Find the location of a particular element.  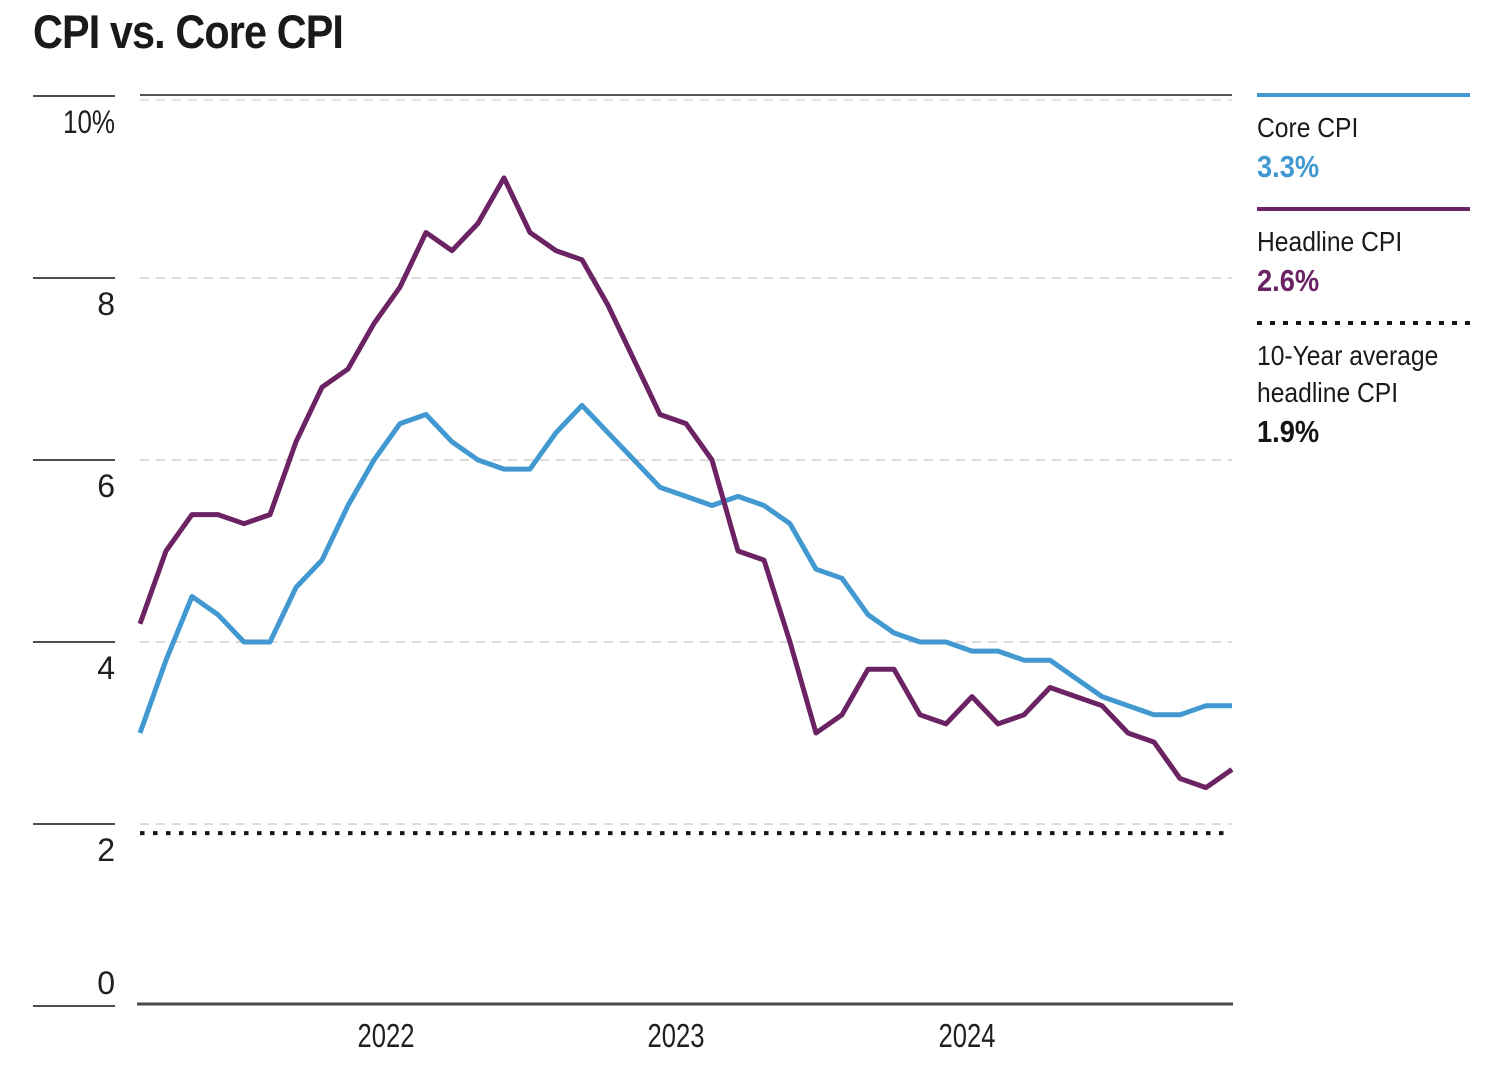

legend-item-headline-cpi: Headline CPI 2.6% is located at coordinates (1363, 253).